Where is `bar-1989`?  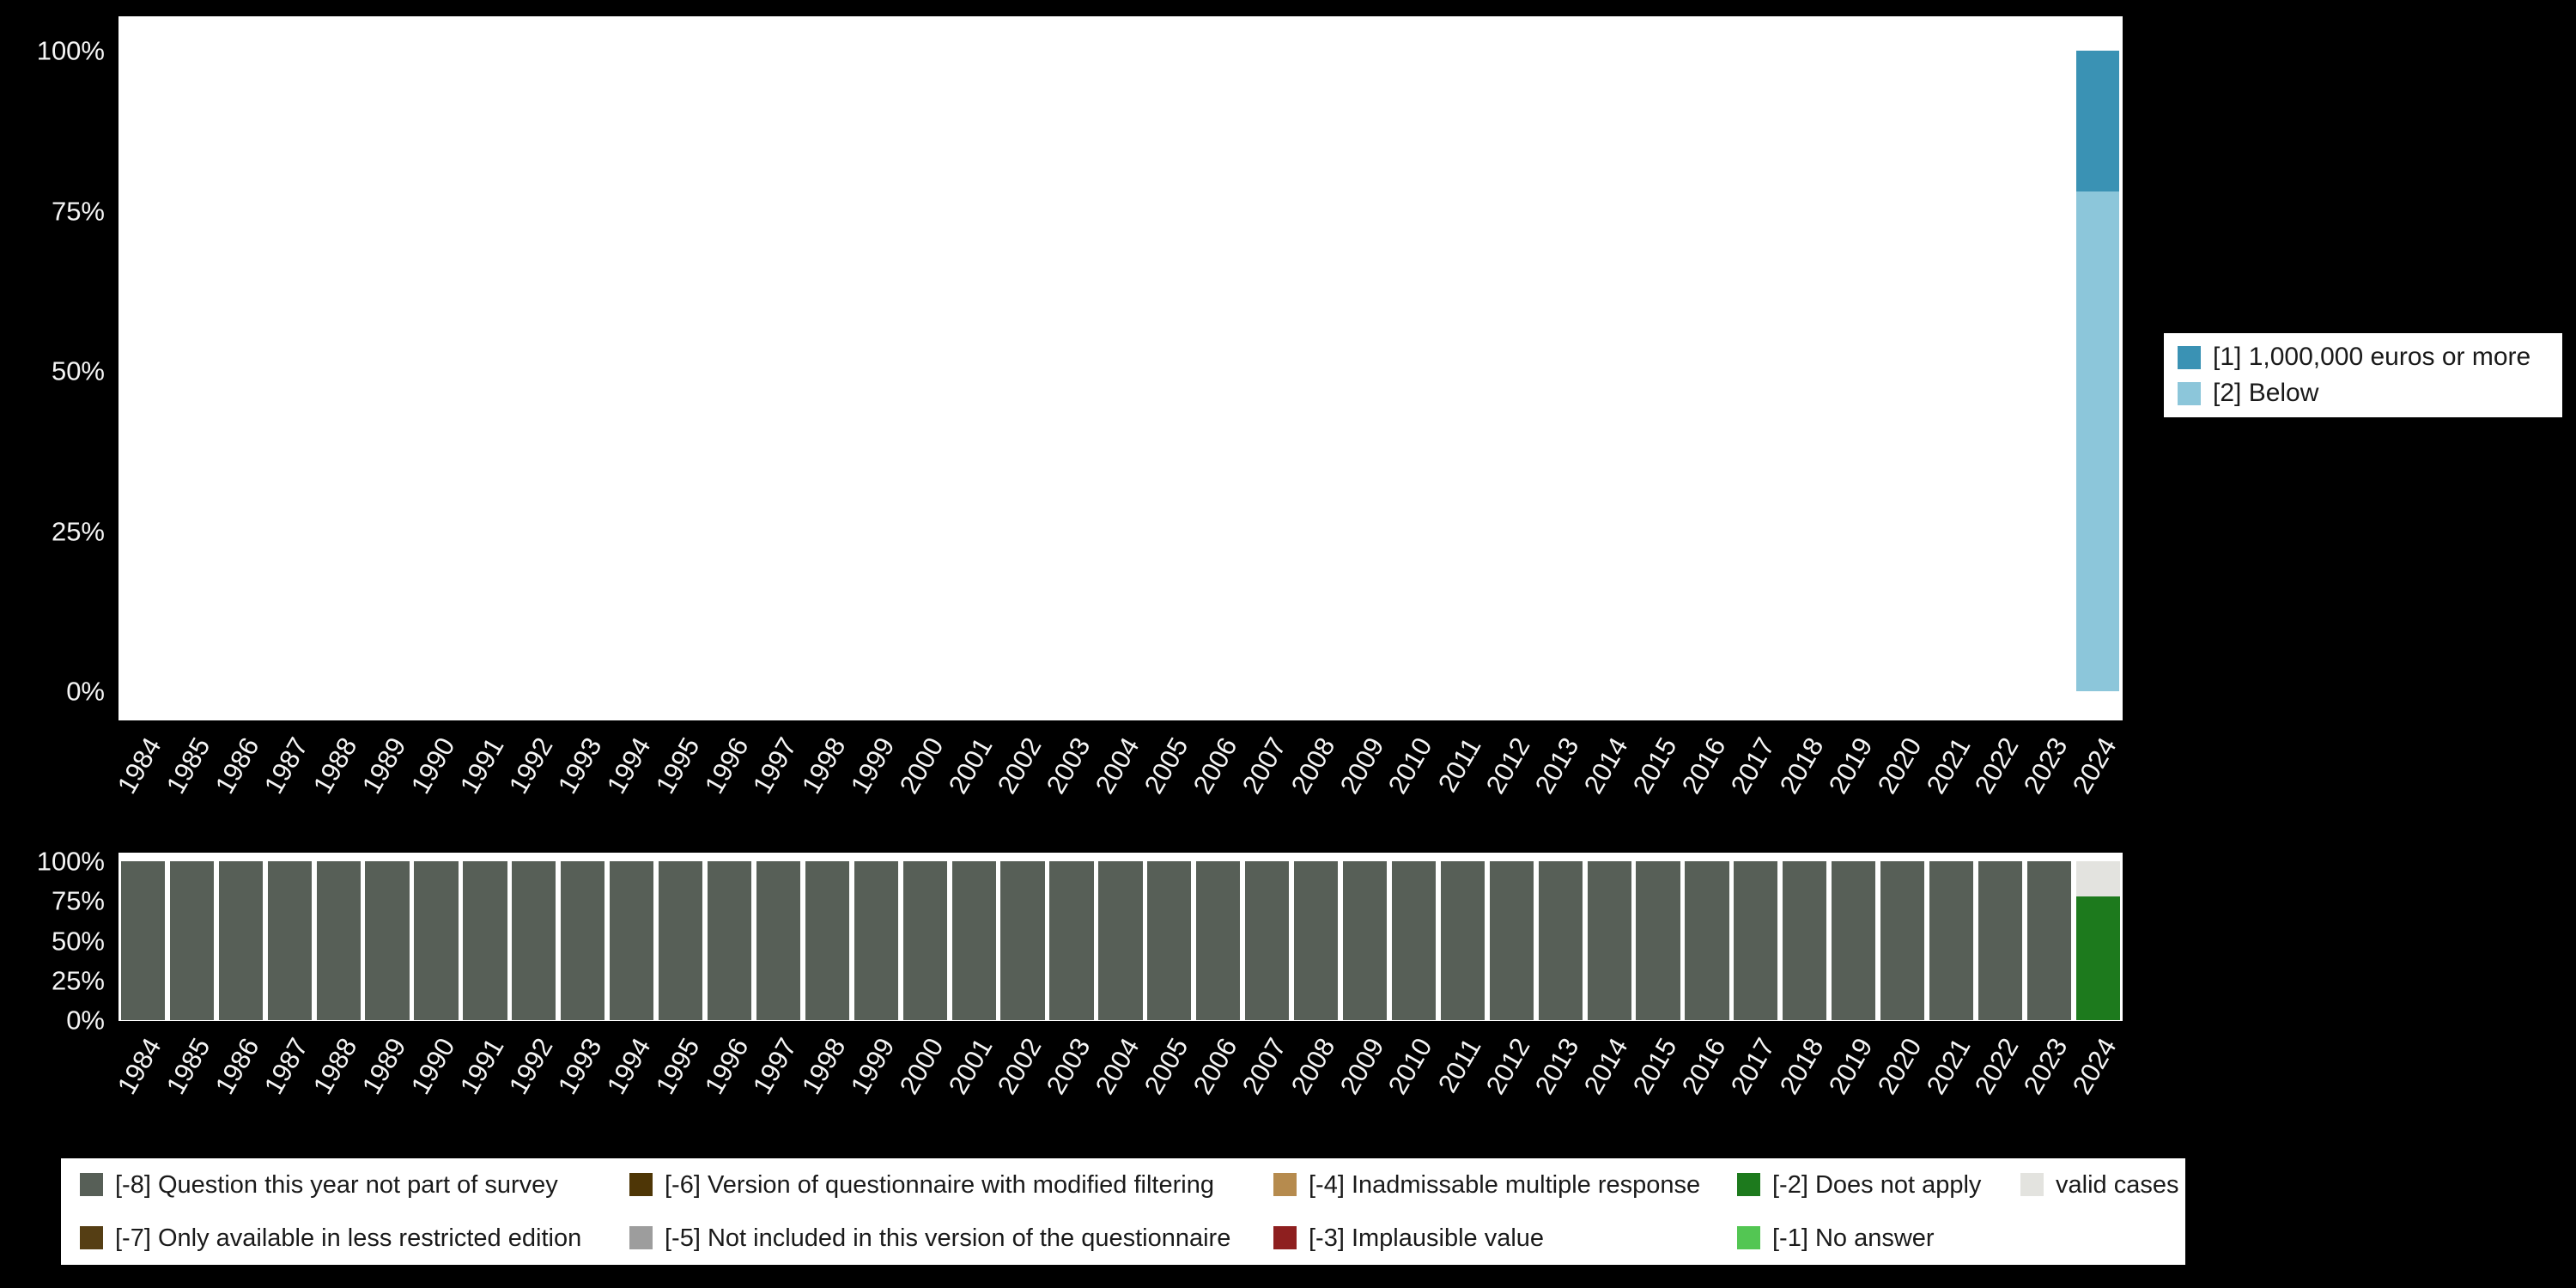
bar-1989 is located at coordinates (388, 371).